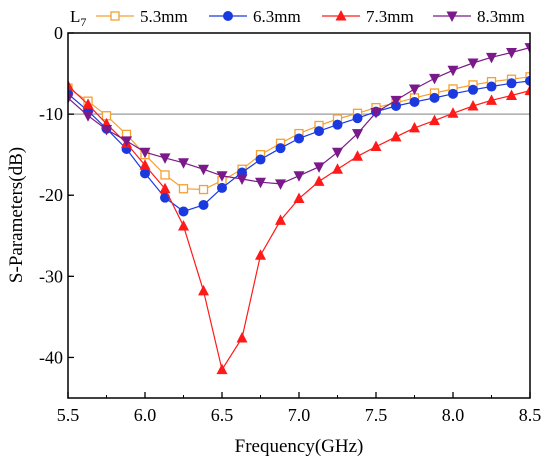 The width and height of the screenshot is (550, 464). I want to click on legend-label: 6.3mm, so click(277, 16).